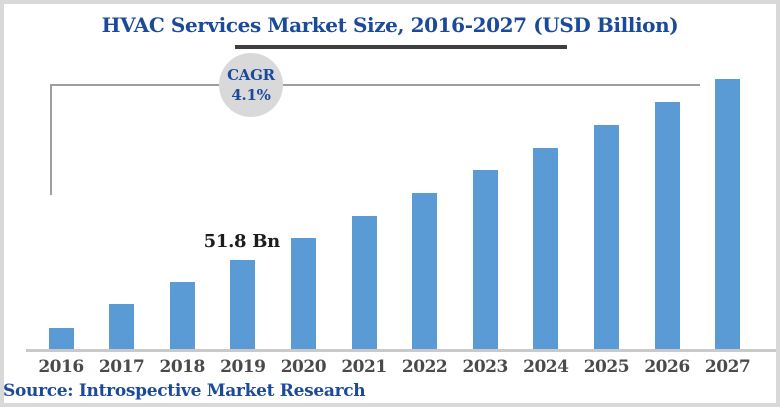 Image resolution: width=780 pixels, height=407 pixels. I want to click on data-label-2019: 51.8 Bn, so click(242, 241).